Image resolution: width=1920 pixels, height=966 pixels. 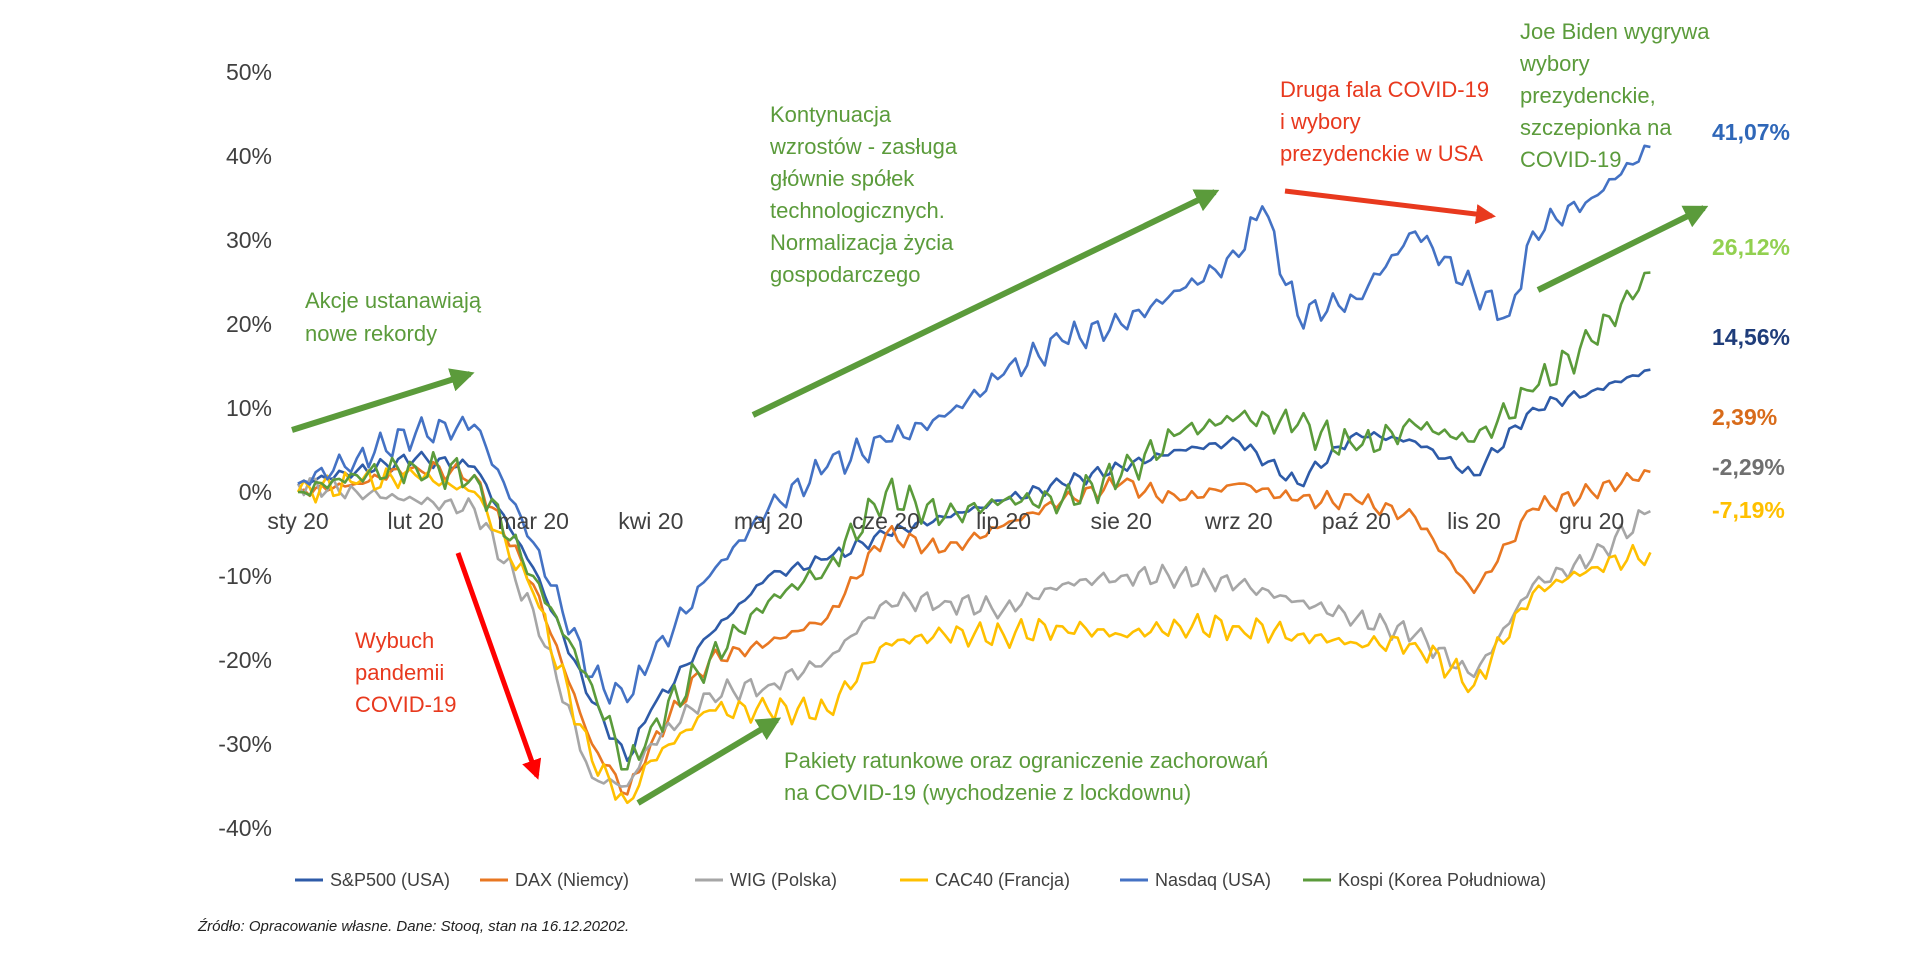 What do you see at coordinates (1121, 521) in the screenshot?
I see `x-tick-label: sie 20` at bounding box center [1121, 521].